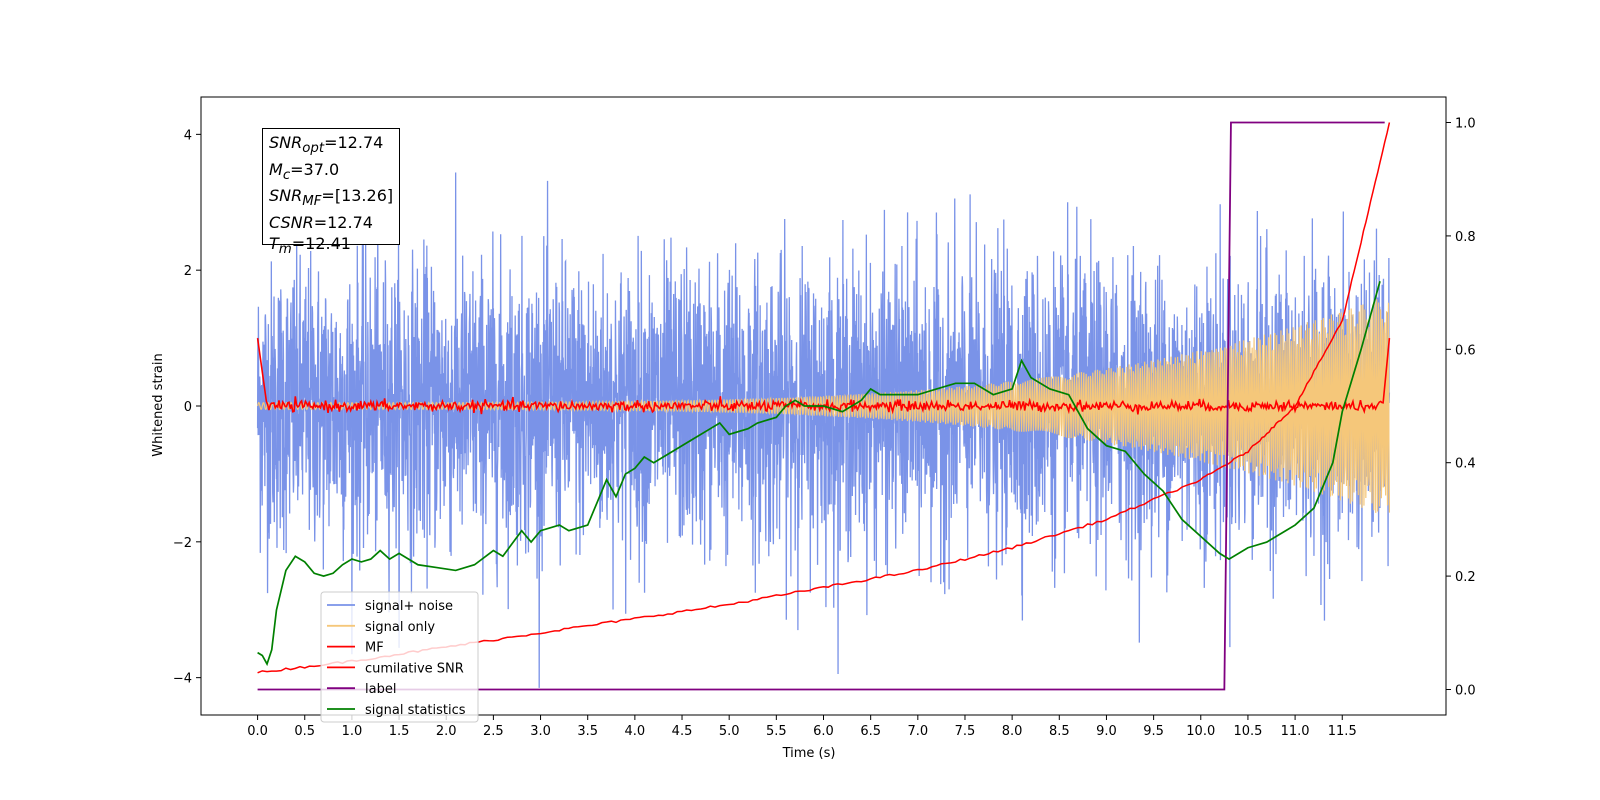 The image size is (1600, 800). What do you see at coordinates (1465, 577) in the screenshot?
I see `y2-tick-label: 0.2` at bounding box center [1465, 577].